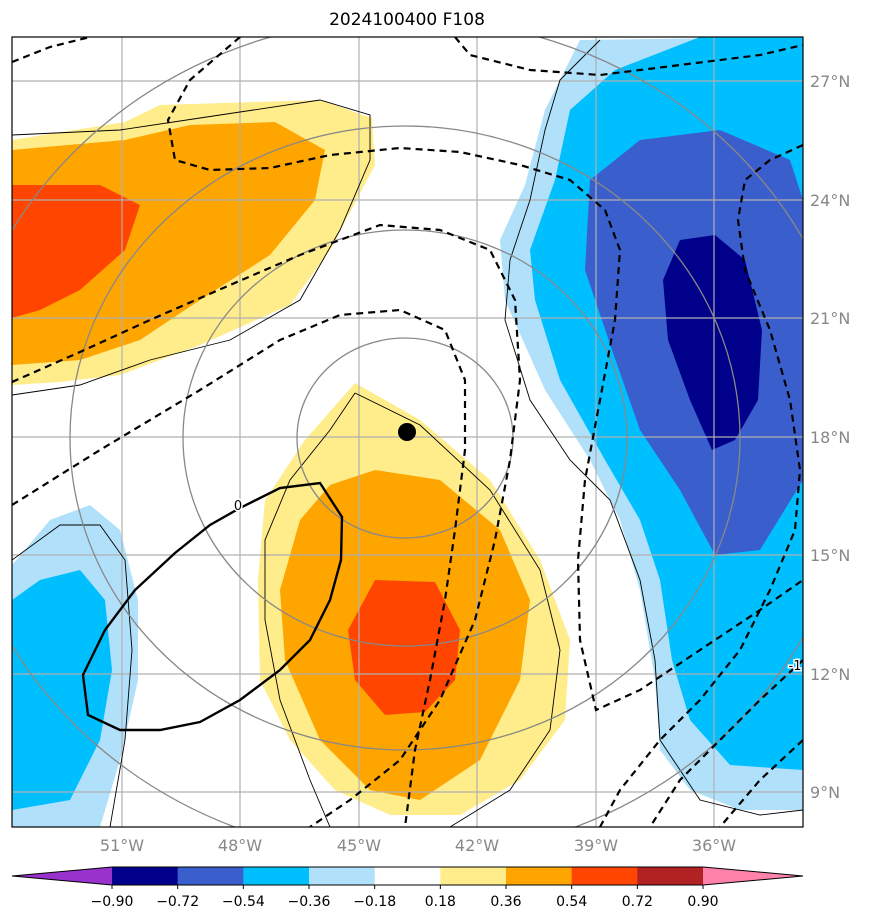 The height and width of the screenshot is (924, 873). I want to click on y-tick-18n: 18°N, so click(830, 437).